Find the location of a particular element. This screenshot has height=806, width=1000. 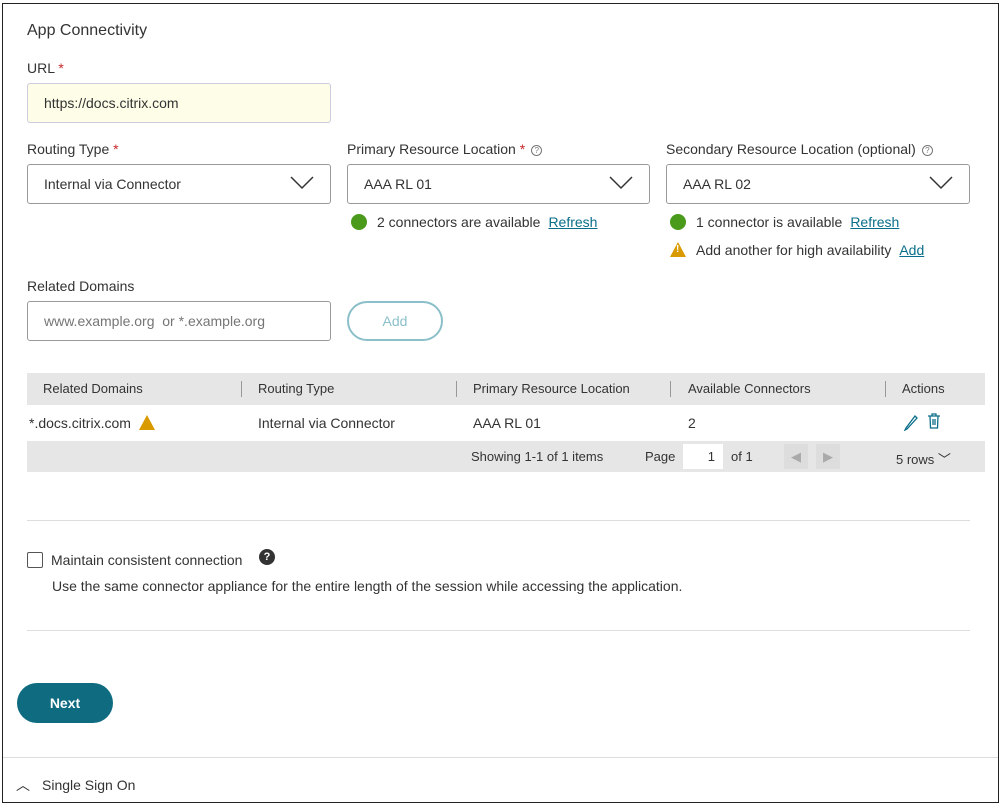

related-domains-label: Related Domains is located at coordinates (81, 286).